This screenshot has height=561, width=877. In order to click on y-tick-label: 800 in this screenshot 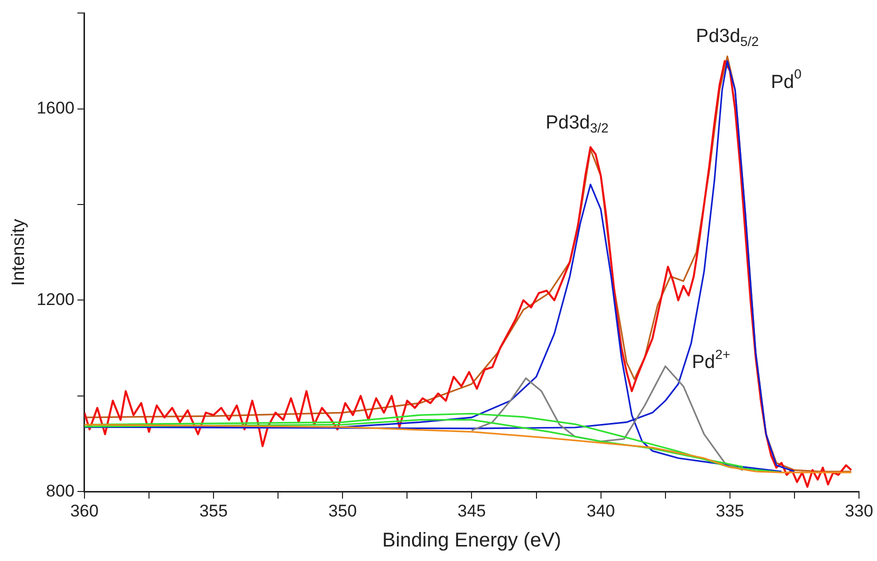, I will do `click(60, 490)`.